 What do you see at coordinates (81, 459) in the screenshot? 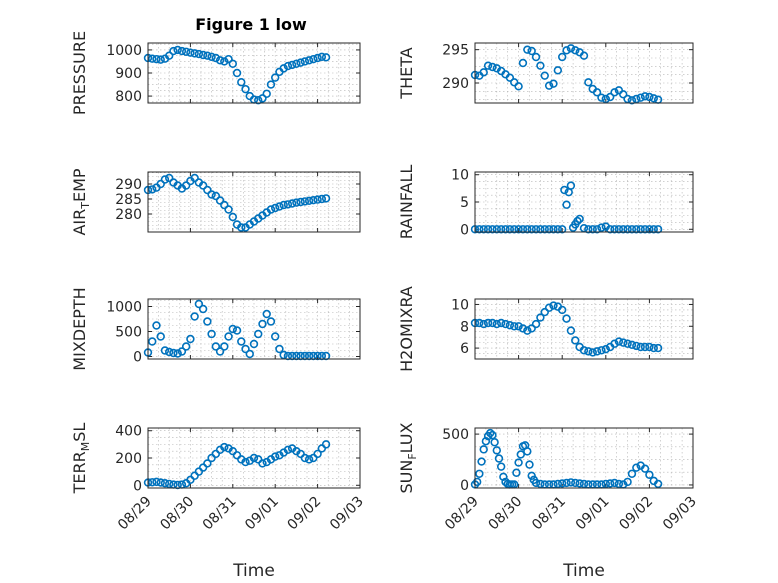
I see `y-axis-label: TERRMSL` at bounding box center [81, 459].